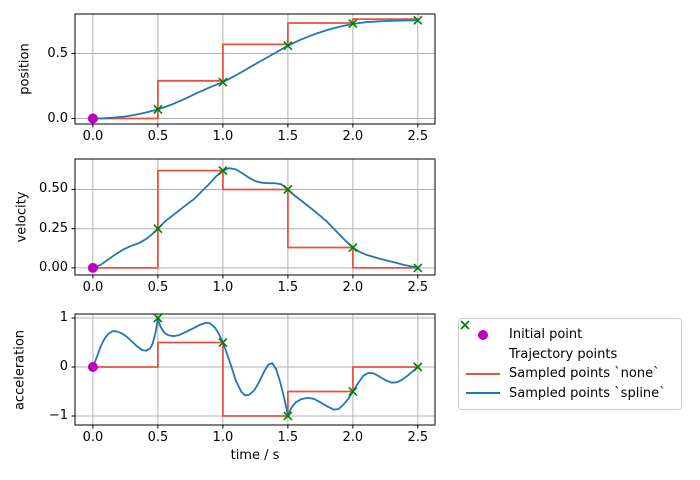 This screenshot has height=480, width=700. What do you see at coordinates (563, 354) in the screenshot?
I see `legend-item-label: Trajectory points` at bounding box center [563, 354].